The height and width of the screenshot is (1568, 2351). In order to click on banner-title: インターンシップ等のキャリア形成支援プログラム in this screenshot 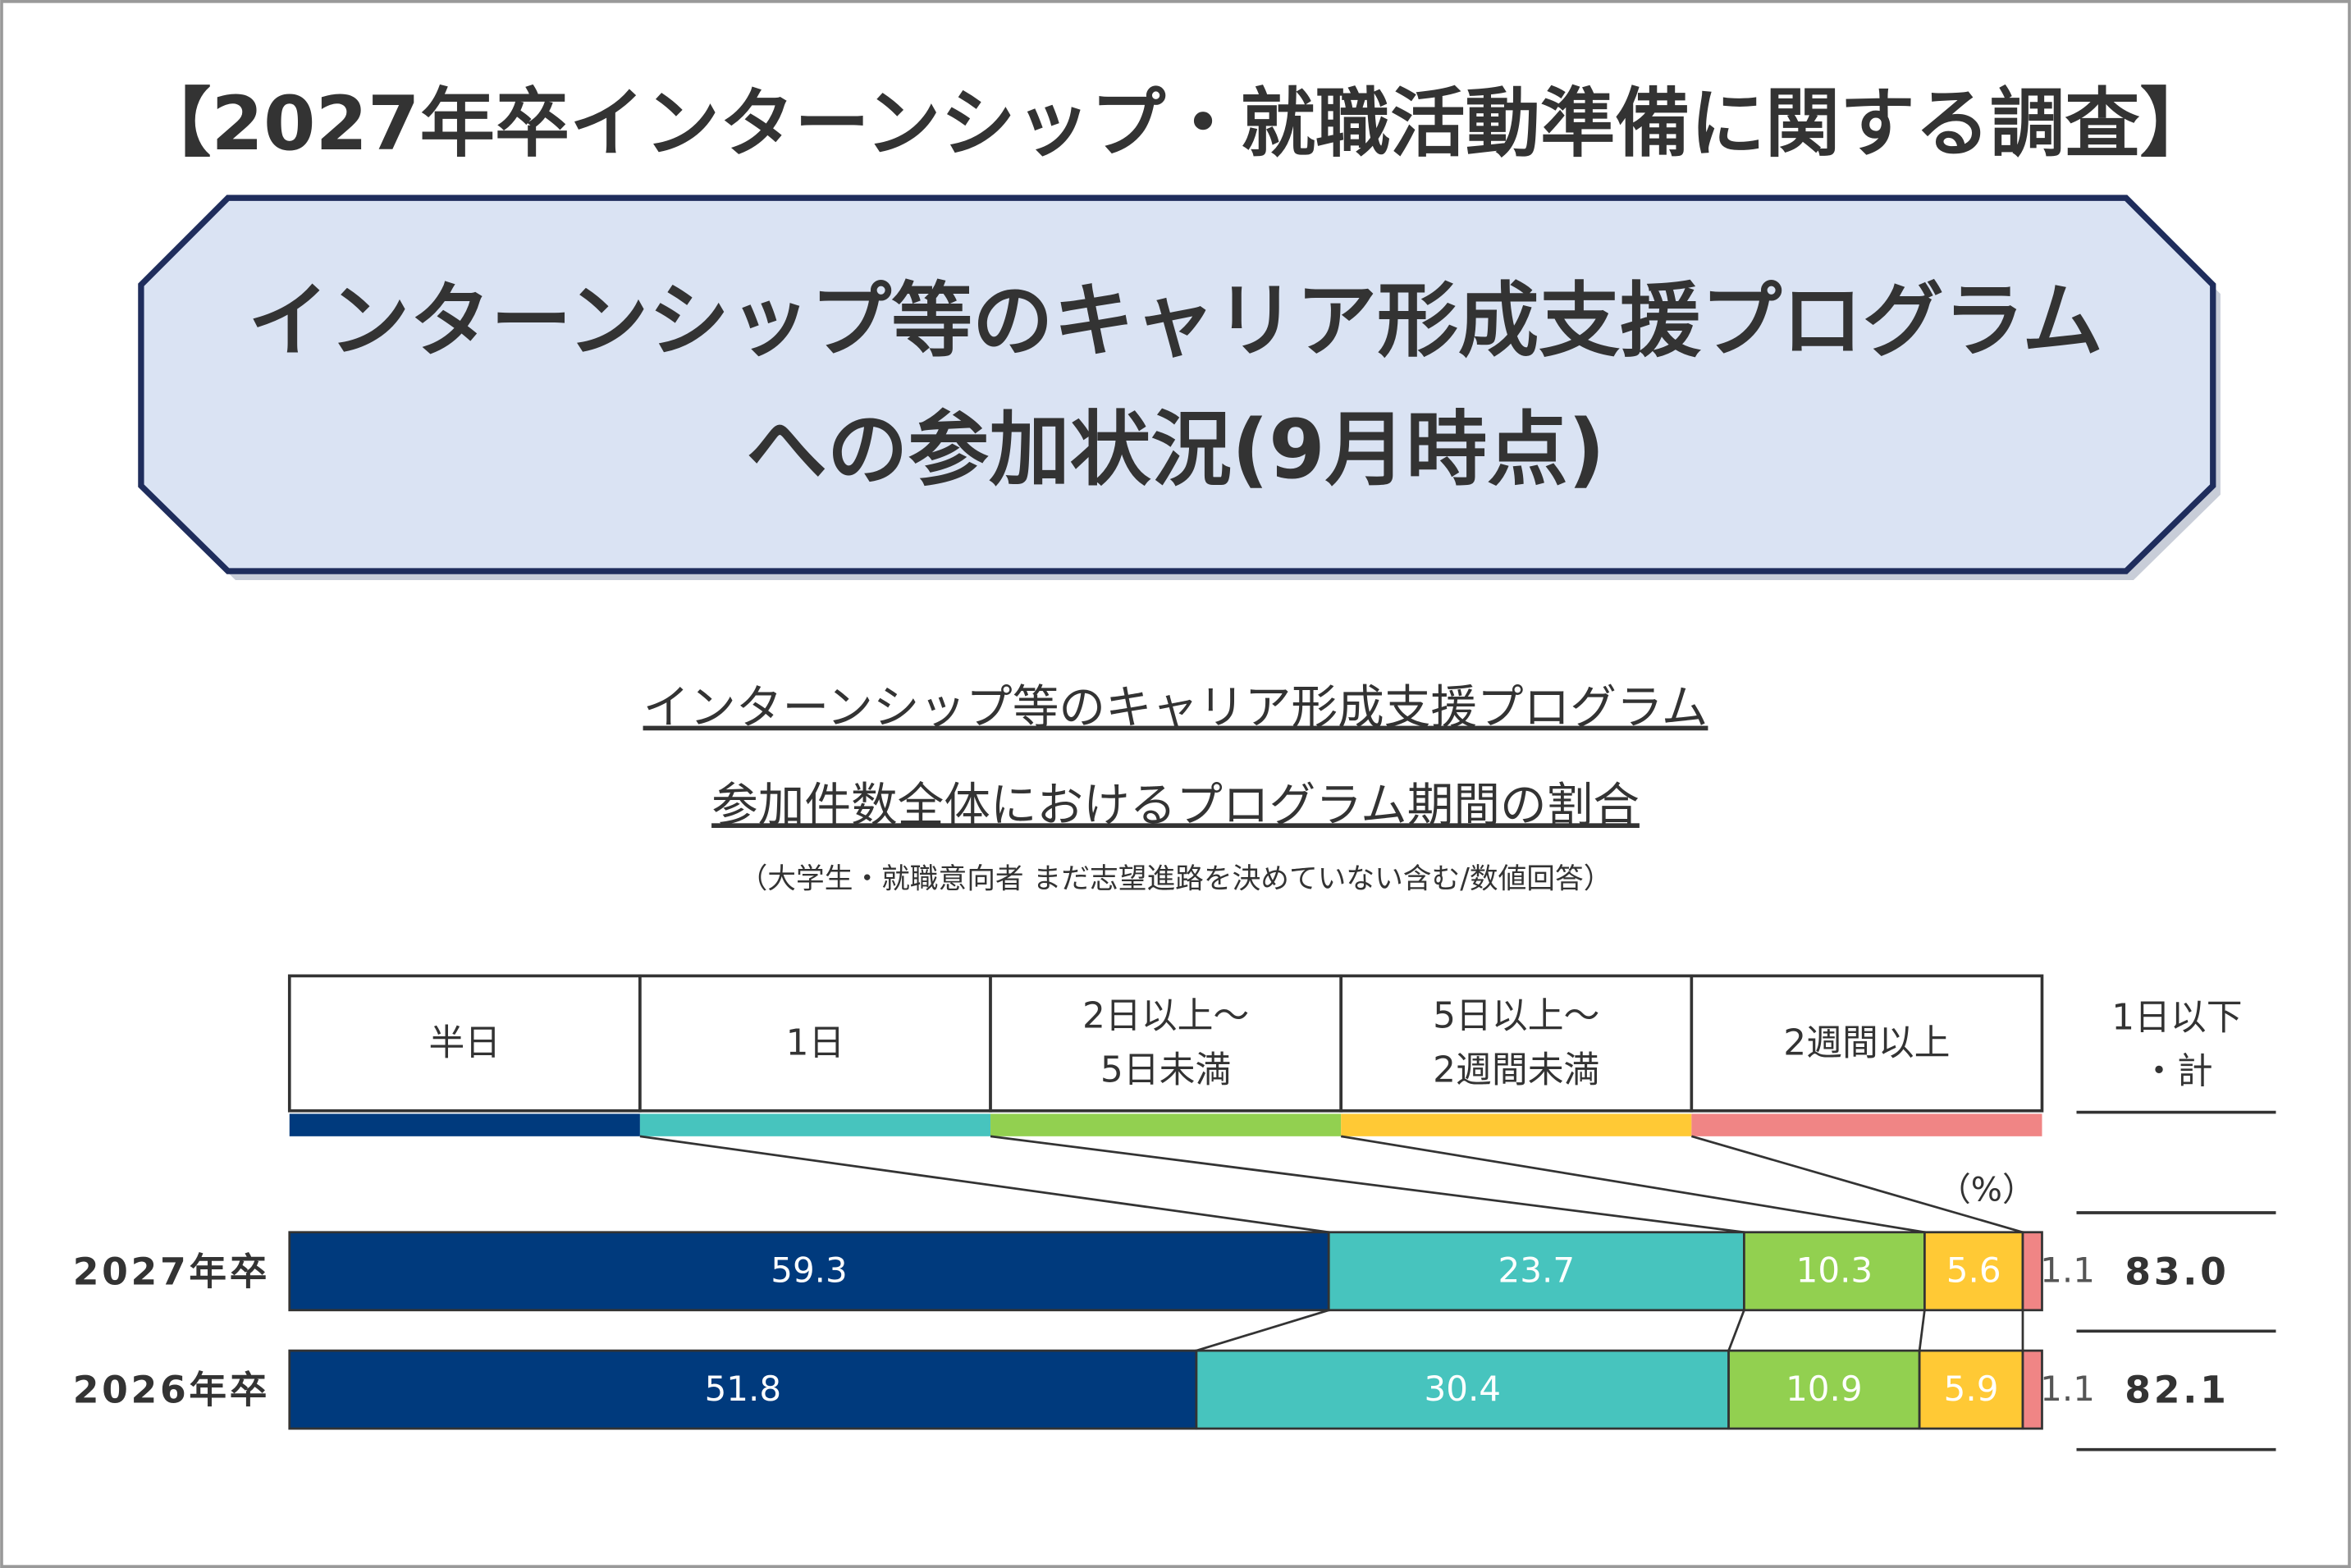, I will do `click(1175, 321)`.